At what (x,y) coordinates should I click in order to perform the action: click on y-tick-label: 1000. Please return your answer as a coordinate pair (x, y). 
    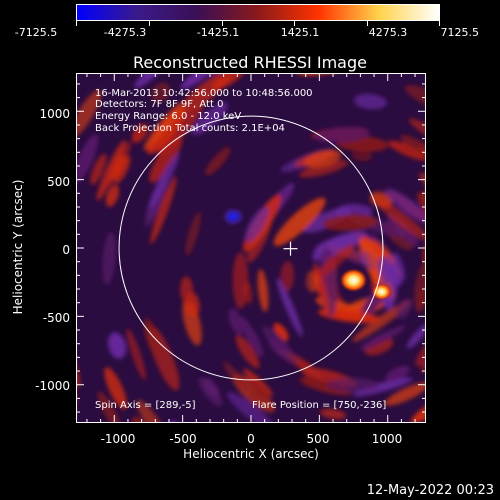
    Looking at the image, I should click on (54, 114).